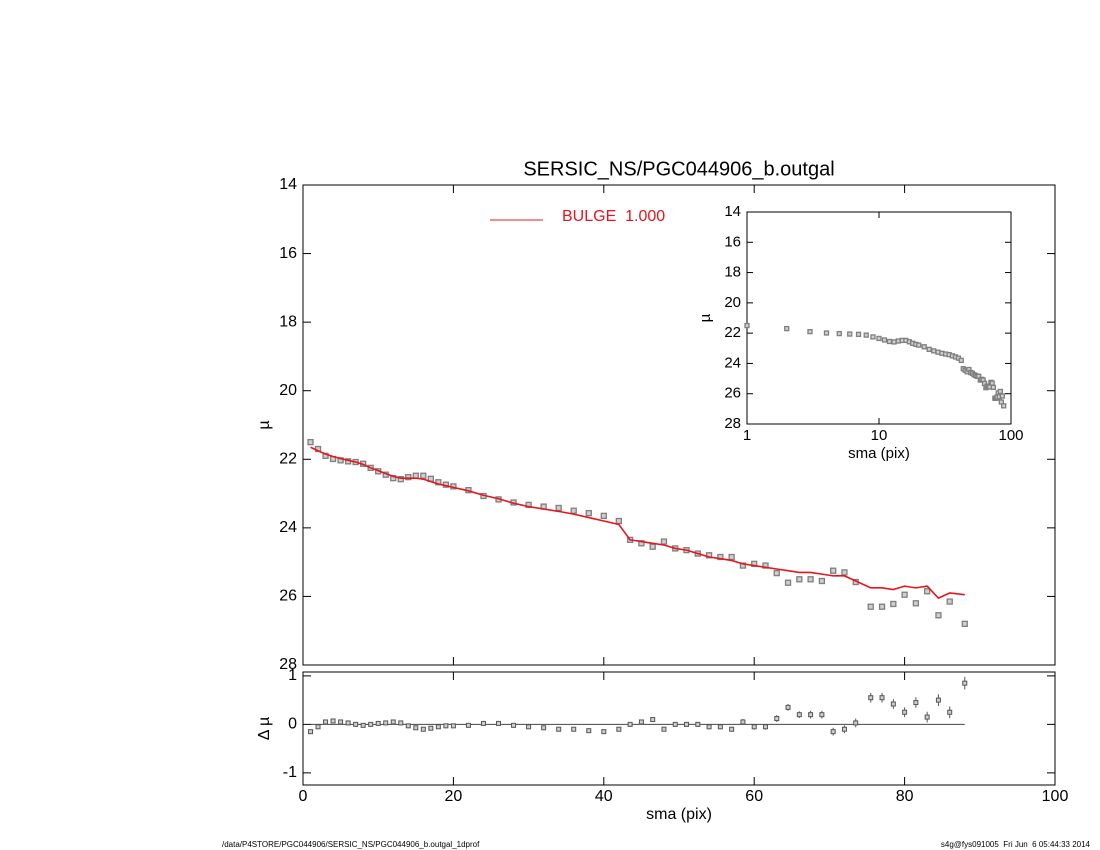 This screenshot has width=1100, height=850. I want to click on x-tick-label: 10, so click(879, 435).